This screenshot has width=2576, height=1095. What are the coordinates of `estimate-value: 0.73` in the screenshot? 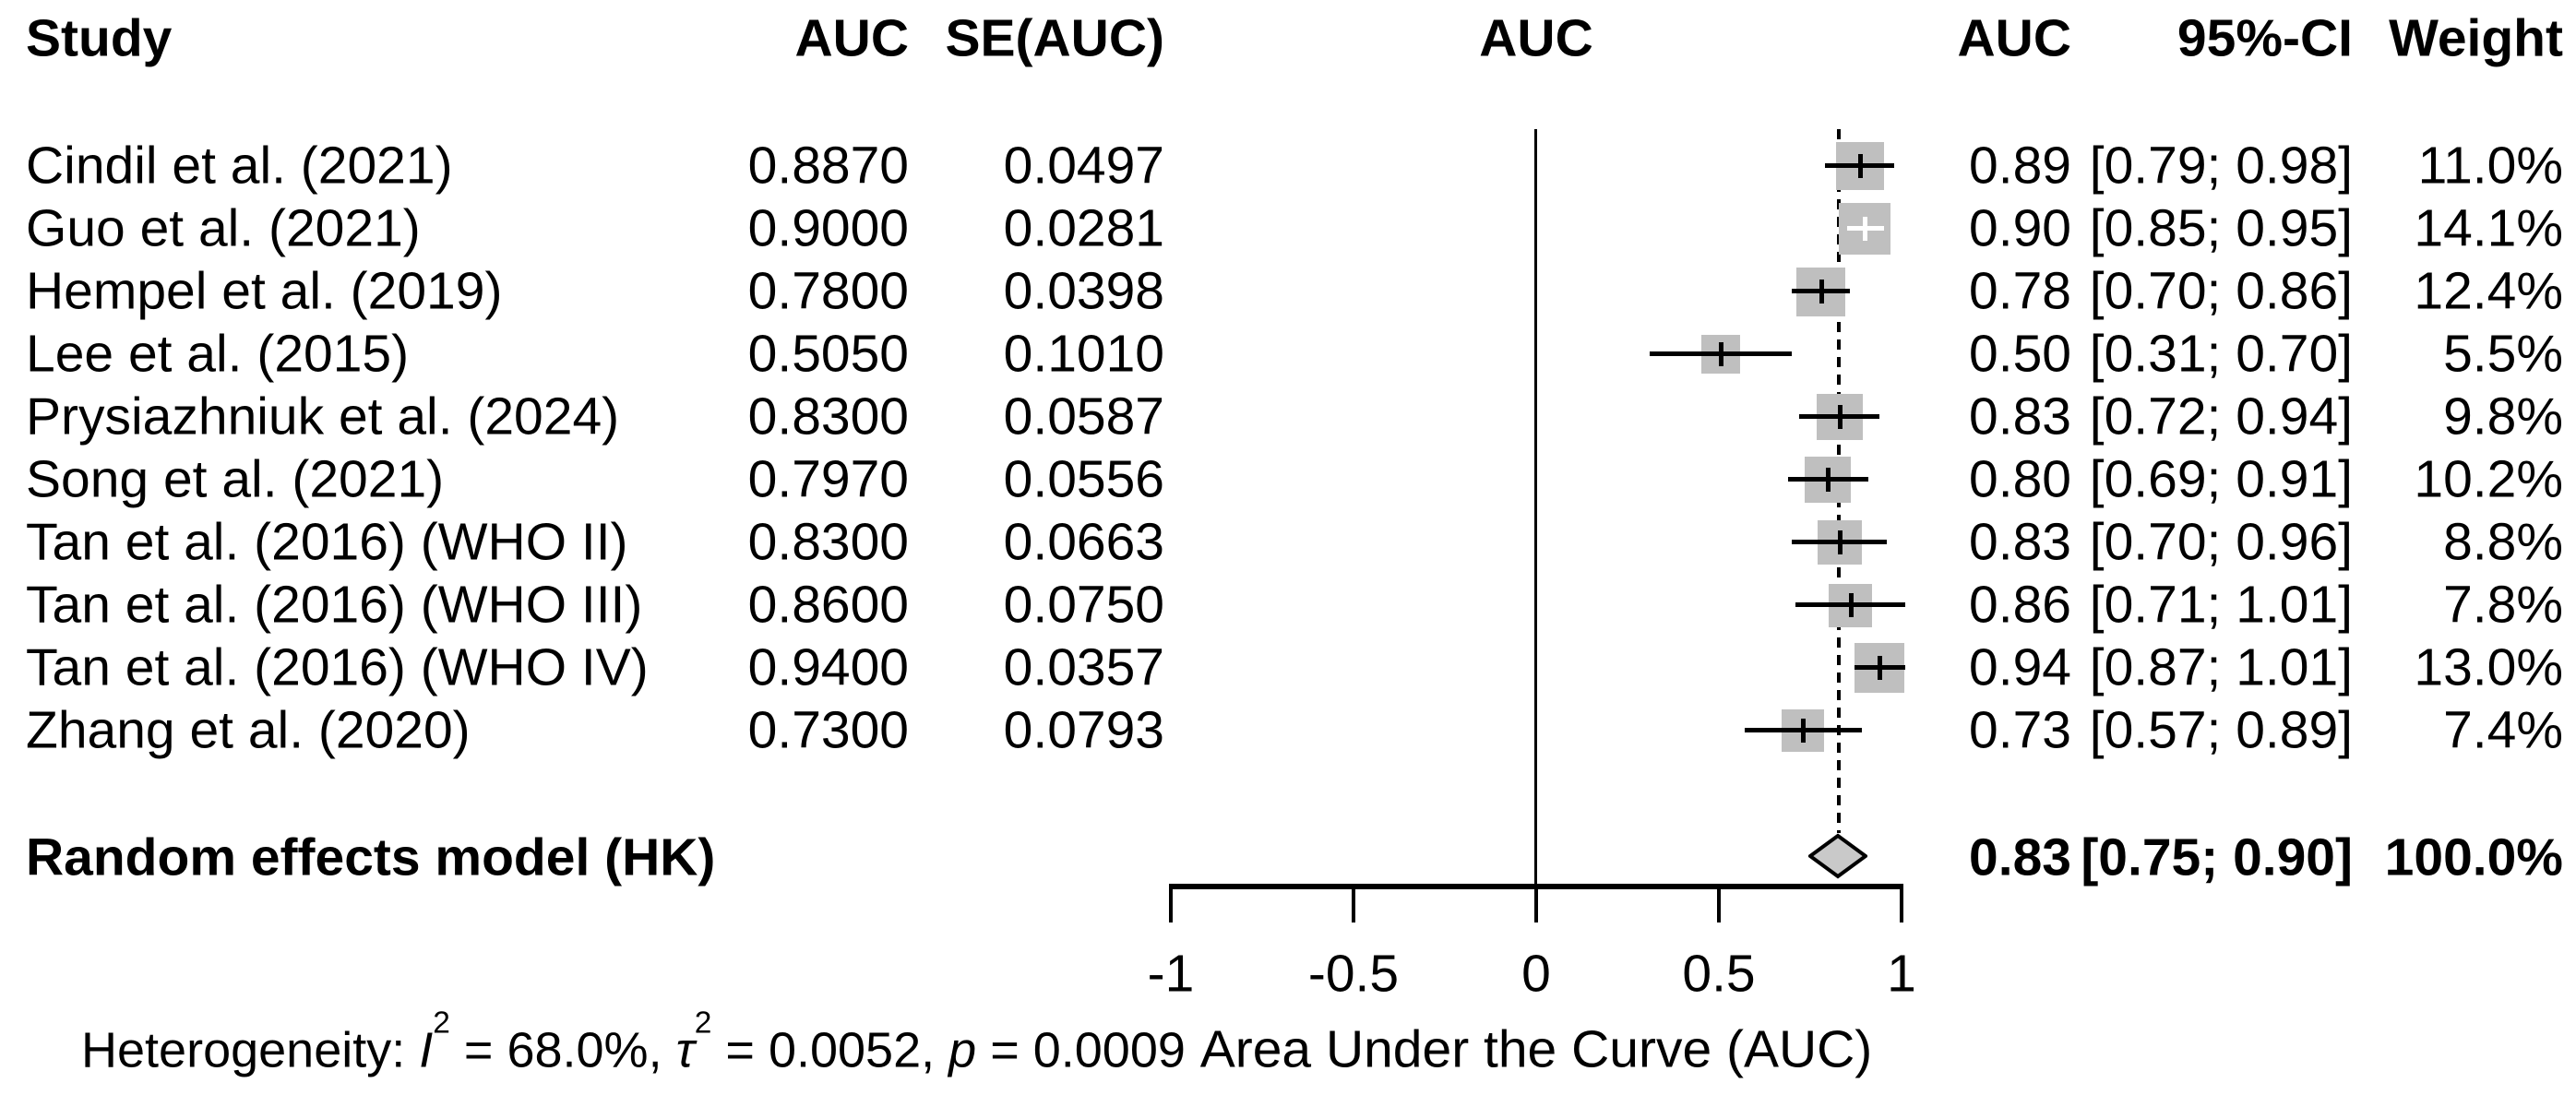 It's located at (2020, 730).